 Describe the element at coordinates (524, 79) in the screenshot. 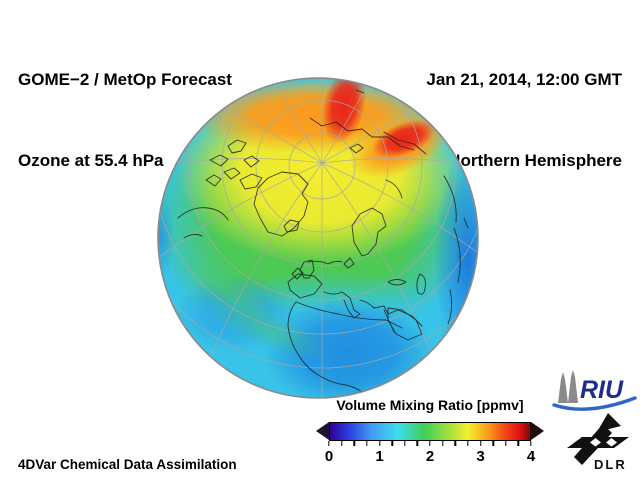

I see `datetime-label: Jan 21, 2014, 12:00 GMT` at that location.